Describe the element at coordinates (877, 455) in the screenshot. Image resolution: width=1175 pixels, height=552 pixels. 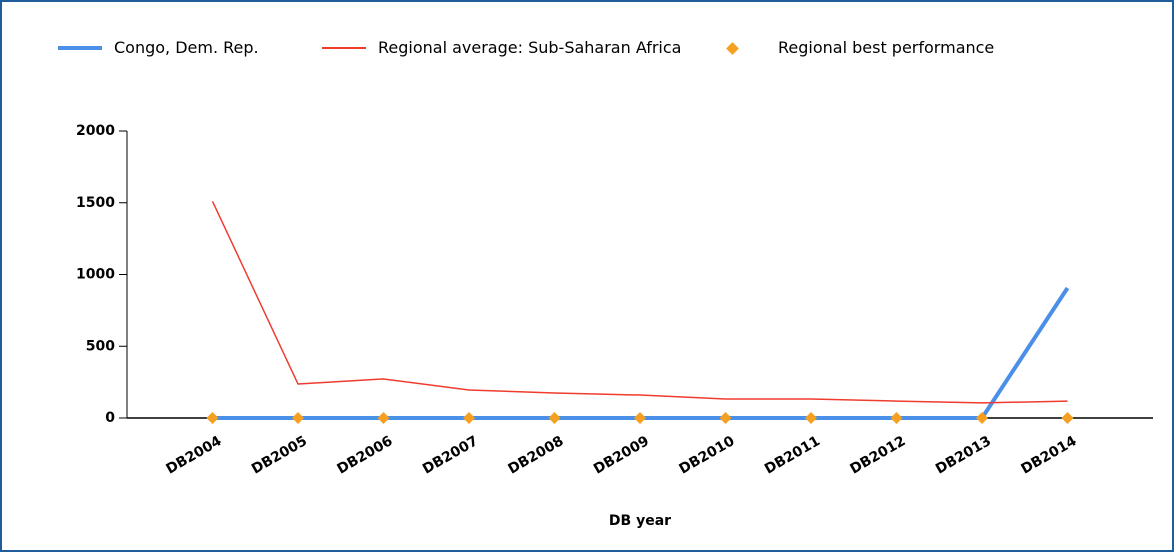
I see `x-tick-label: DB2012` at that location.